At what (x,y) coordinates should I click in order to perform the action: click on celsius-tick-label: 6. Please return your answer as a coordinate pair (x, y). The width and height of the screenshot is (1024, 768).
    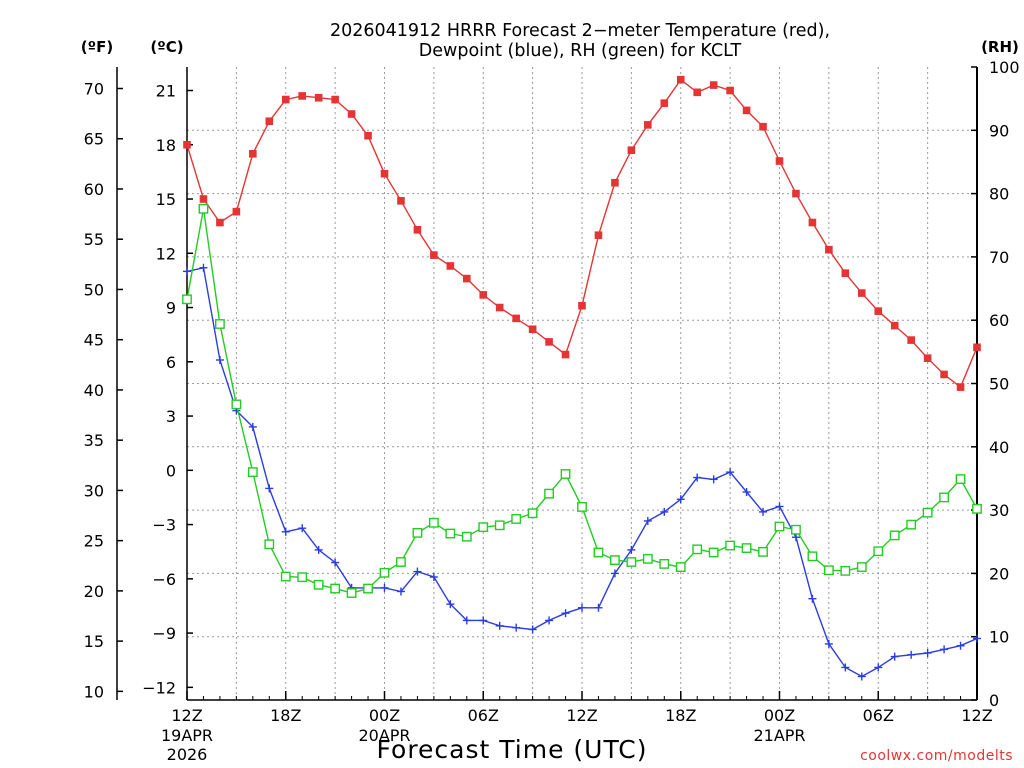
    Looking at the image, I should click on (171, 362).